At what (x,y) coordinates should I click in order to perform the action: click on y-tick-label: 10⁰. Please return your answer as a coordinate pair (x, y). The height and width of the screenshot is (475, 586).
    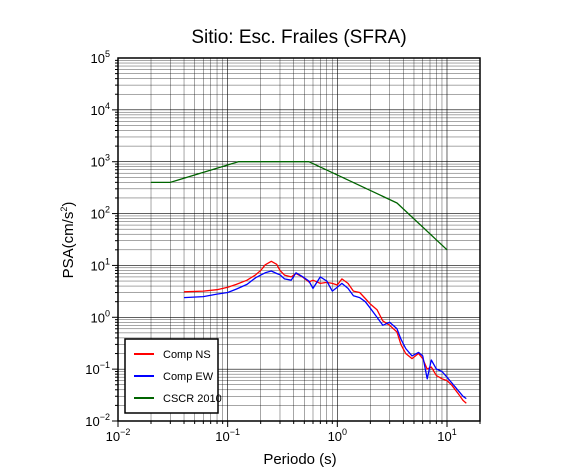
    Looking at the image, I should click on (100, 316).